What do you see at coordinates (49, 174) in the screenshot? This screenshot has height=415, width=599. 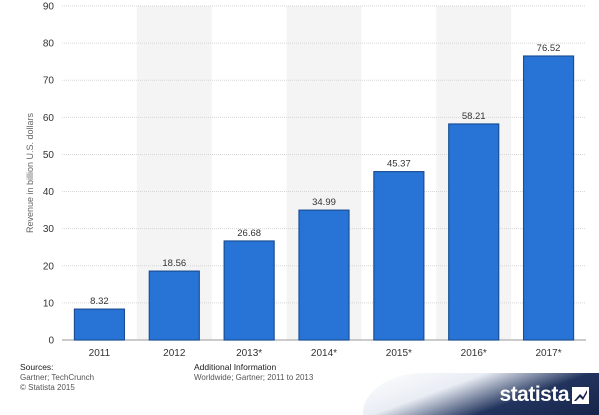 I see `y-axis-ticks: 0 10 20 30 40 50 60 70 80 90` at bounding box center [49, 174].